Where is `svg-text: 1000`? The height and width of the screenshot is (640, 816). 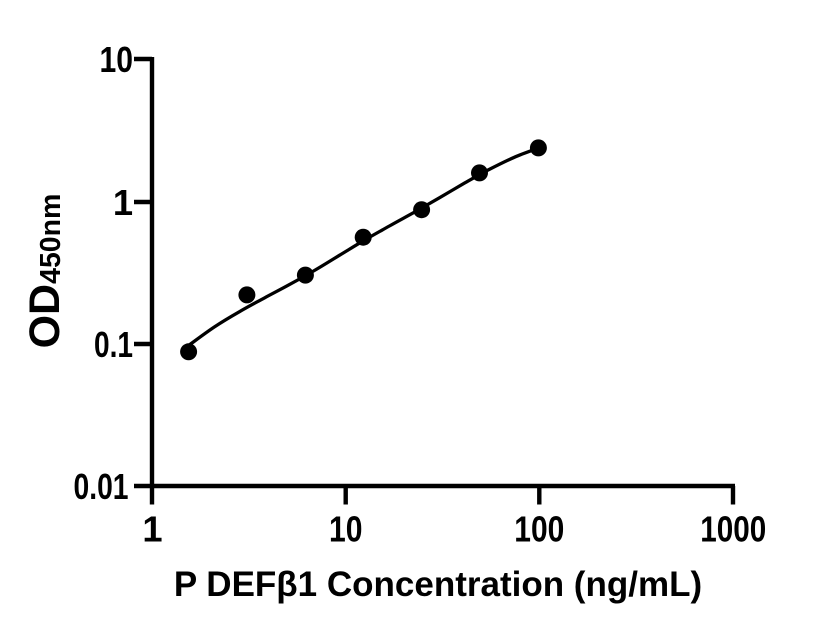
svg-text: 1000 is located at coordinates (733, 529).